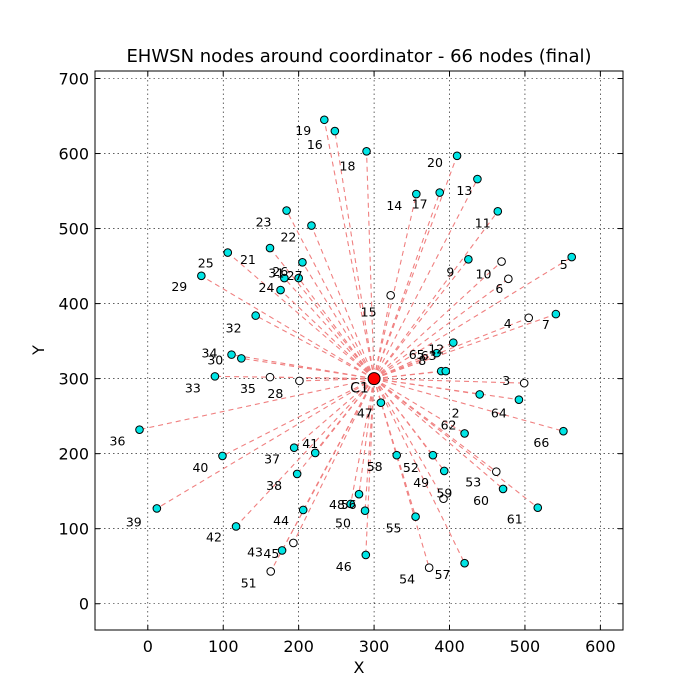 This screenshot has height=700, width=700. Describe the element at coordinates (464, 190) in the screenshot. I see `node-label-13: 13` at that location.